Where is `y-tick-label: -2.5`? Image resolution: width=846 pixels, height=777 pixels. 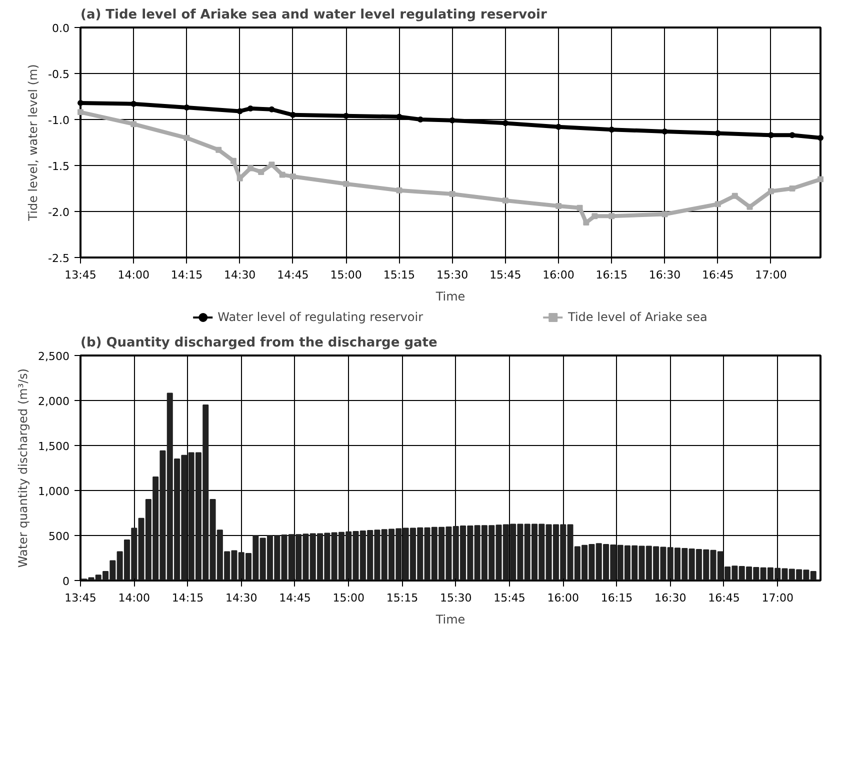
y-tick-label: -2.5 is located at coordinates (59, 258).